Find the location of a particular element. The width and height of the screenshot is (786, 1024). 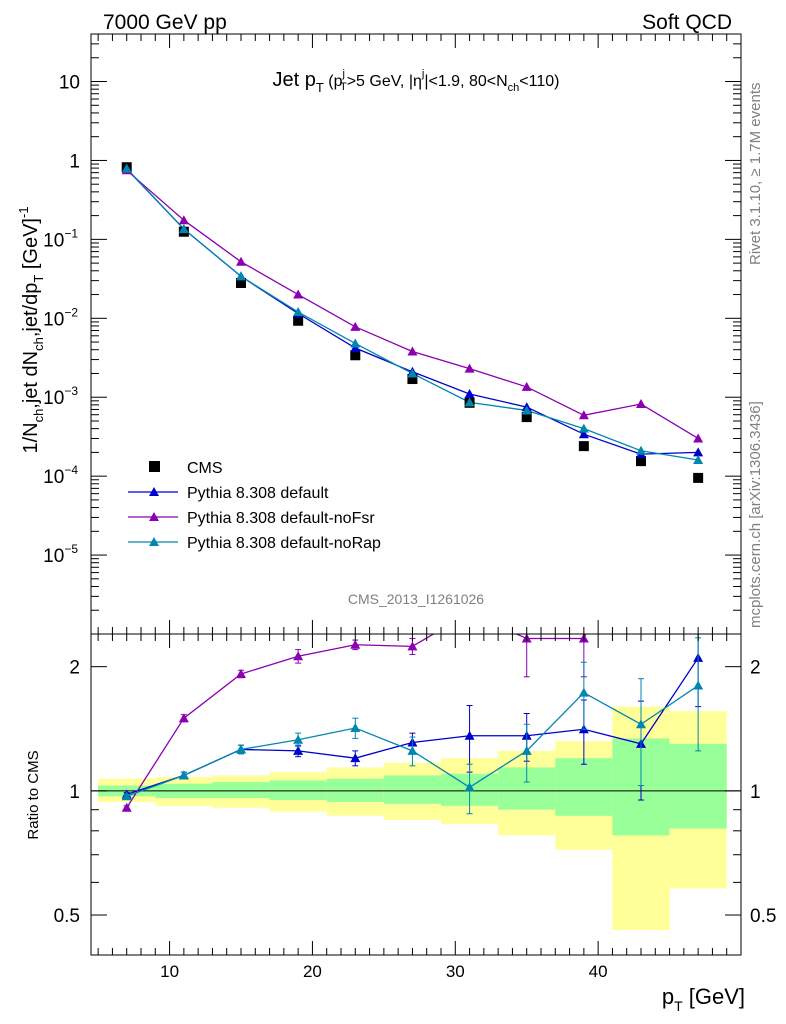

main-y-tick-label: 10⁻¹ is located at coordinates (60, 238).